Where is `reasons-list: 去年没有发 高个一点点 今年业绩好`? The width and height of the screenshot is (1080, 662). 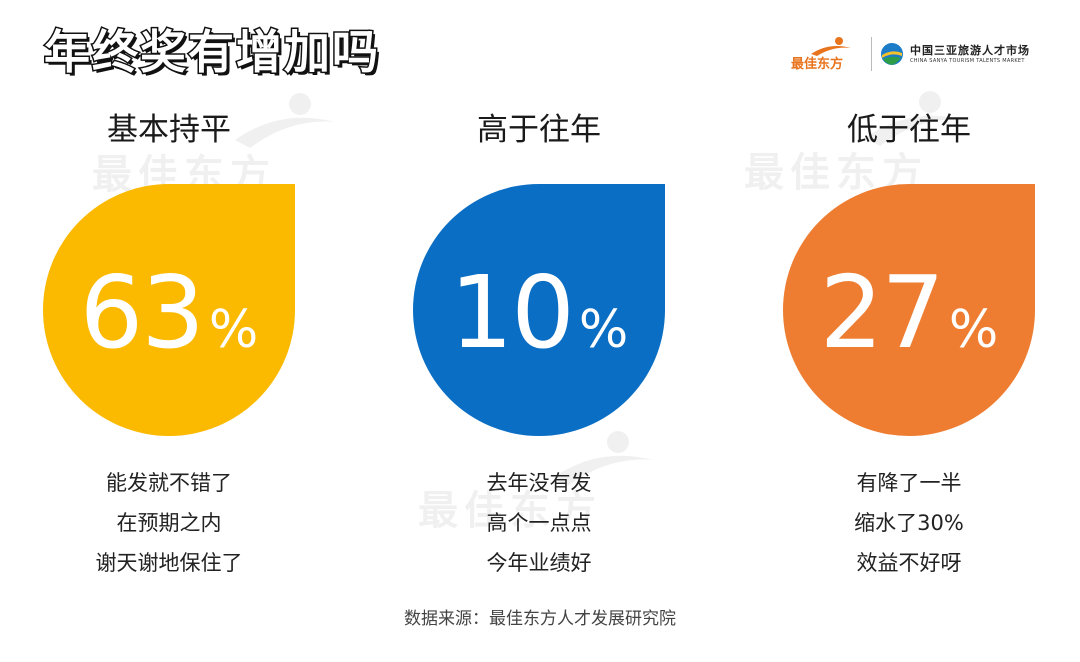 reasons-list: 去年没有发 高个一点点 今年业绩好 is located at coordinates (539, 523).